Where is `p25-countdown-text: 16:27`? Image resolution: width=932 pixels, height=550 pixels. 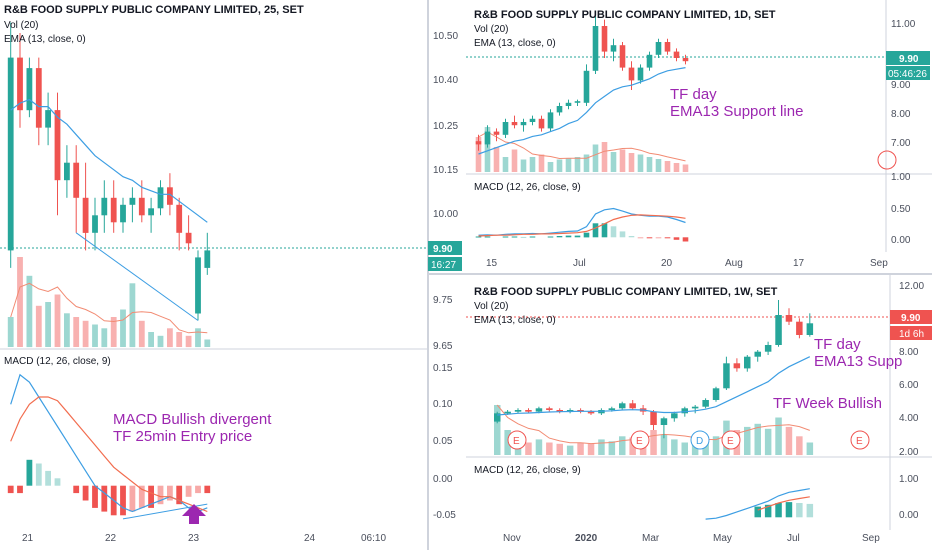 p25-countdown-text: 16:27 is located at coordinates (443, 265).